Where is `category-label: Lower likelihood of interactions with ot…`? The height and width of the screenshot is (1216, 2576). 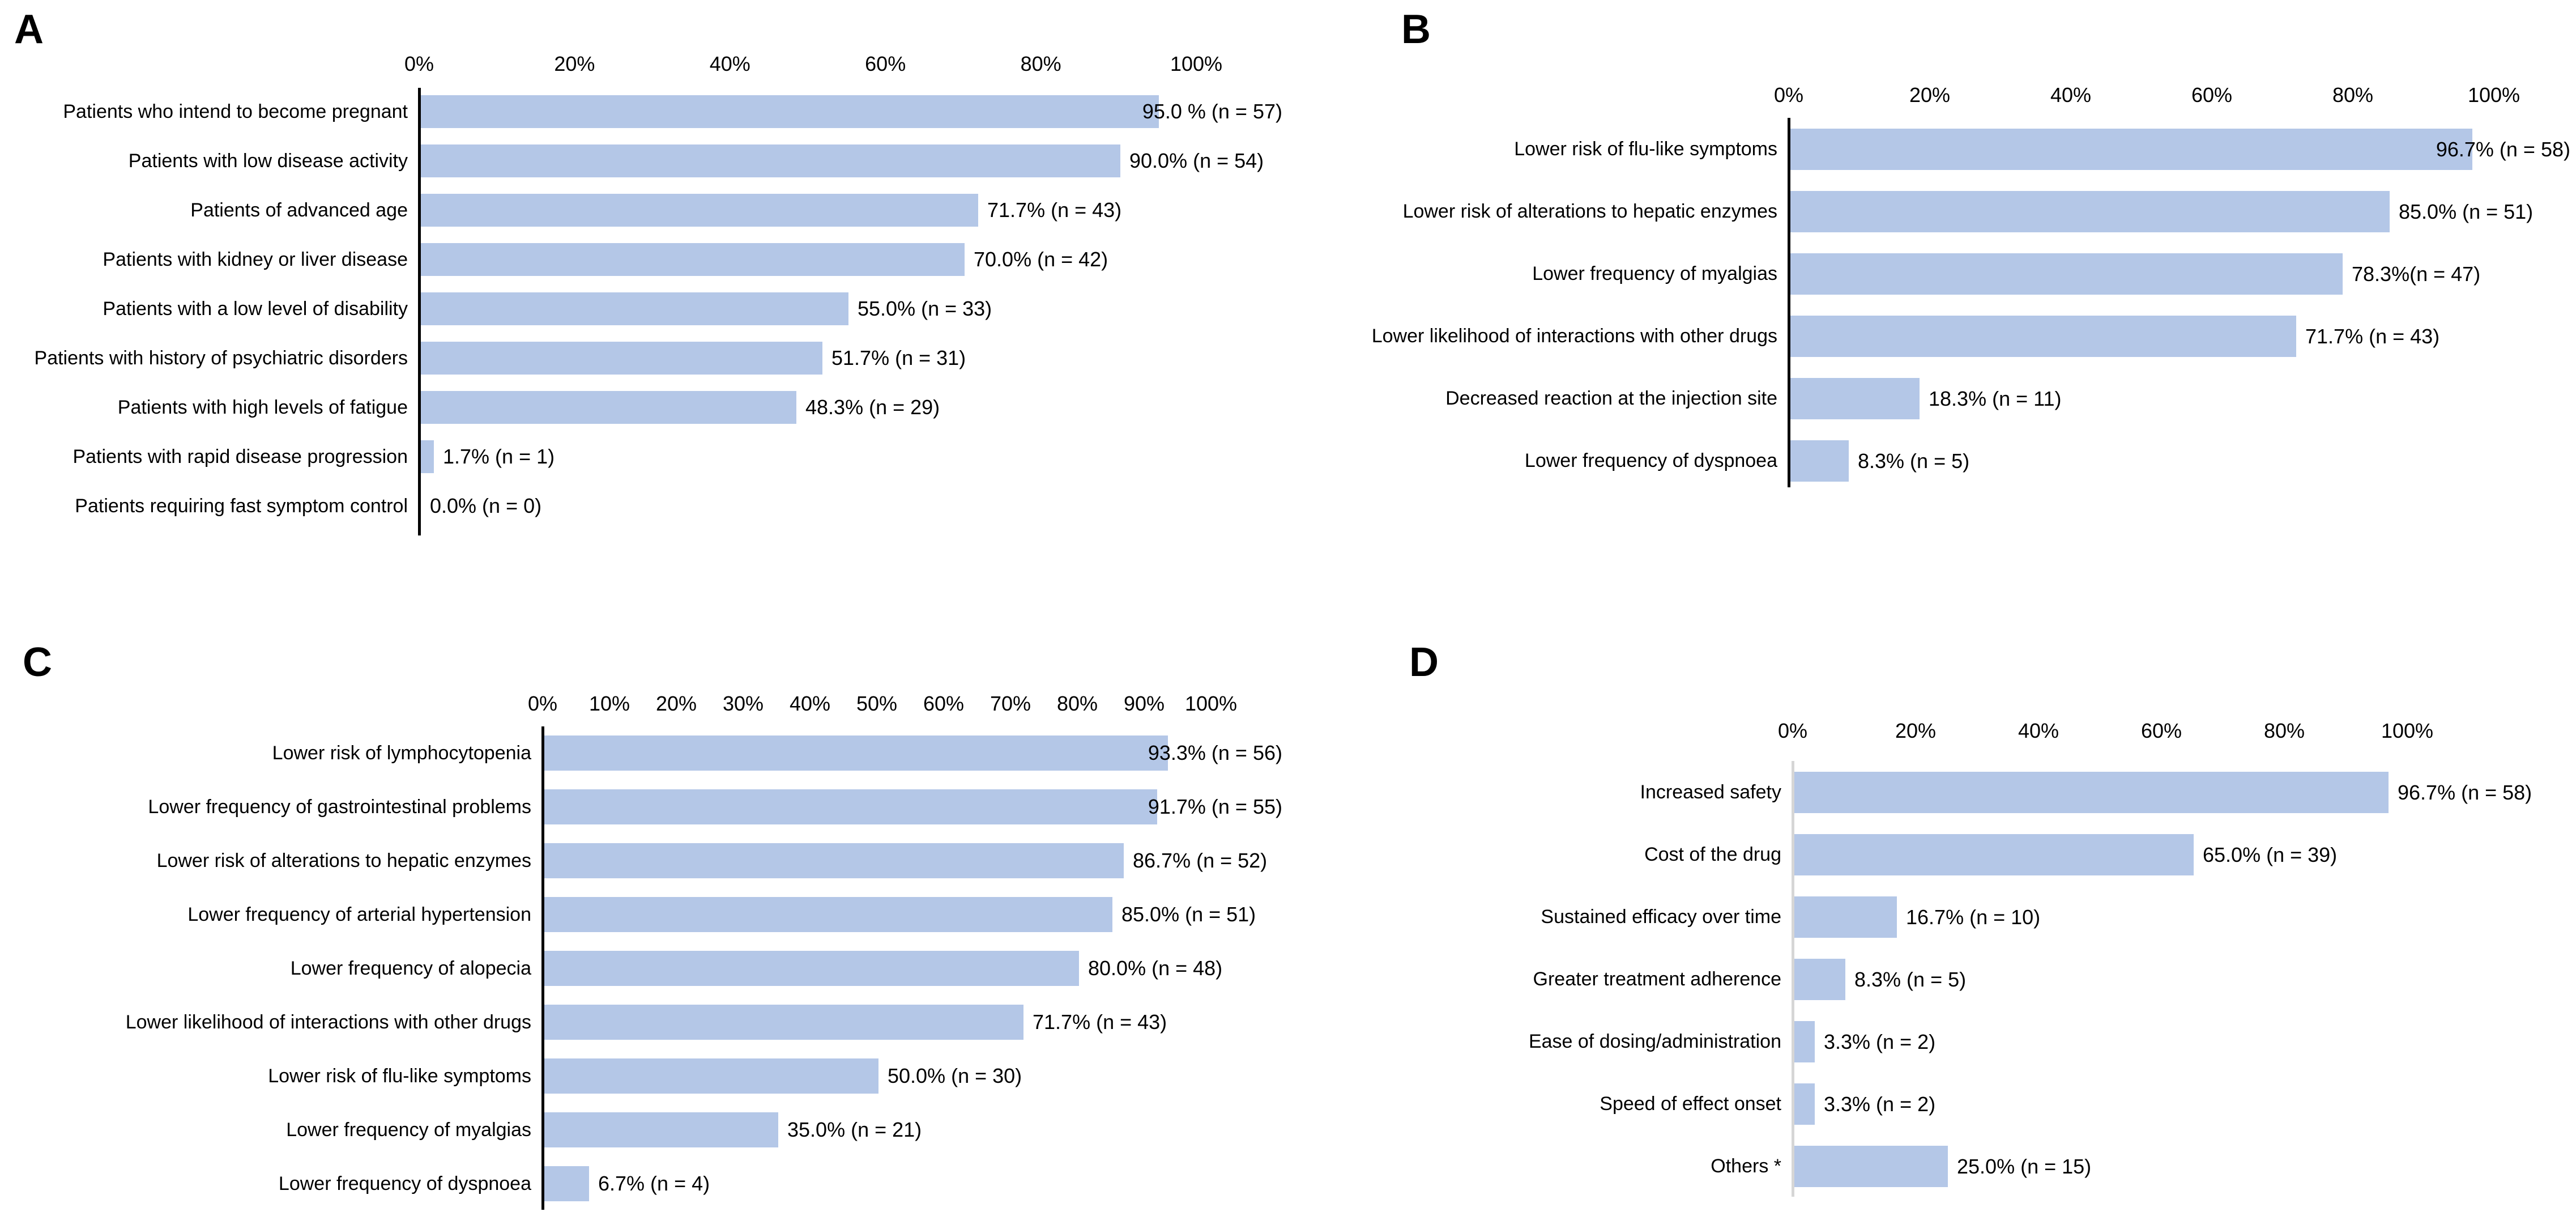 category-label: Lower likelihood of interactions with ot… is located at coordinates (328, 1022).